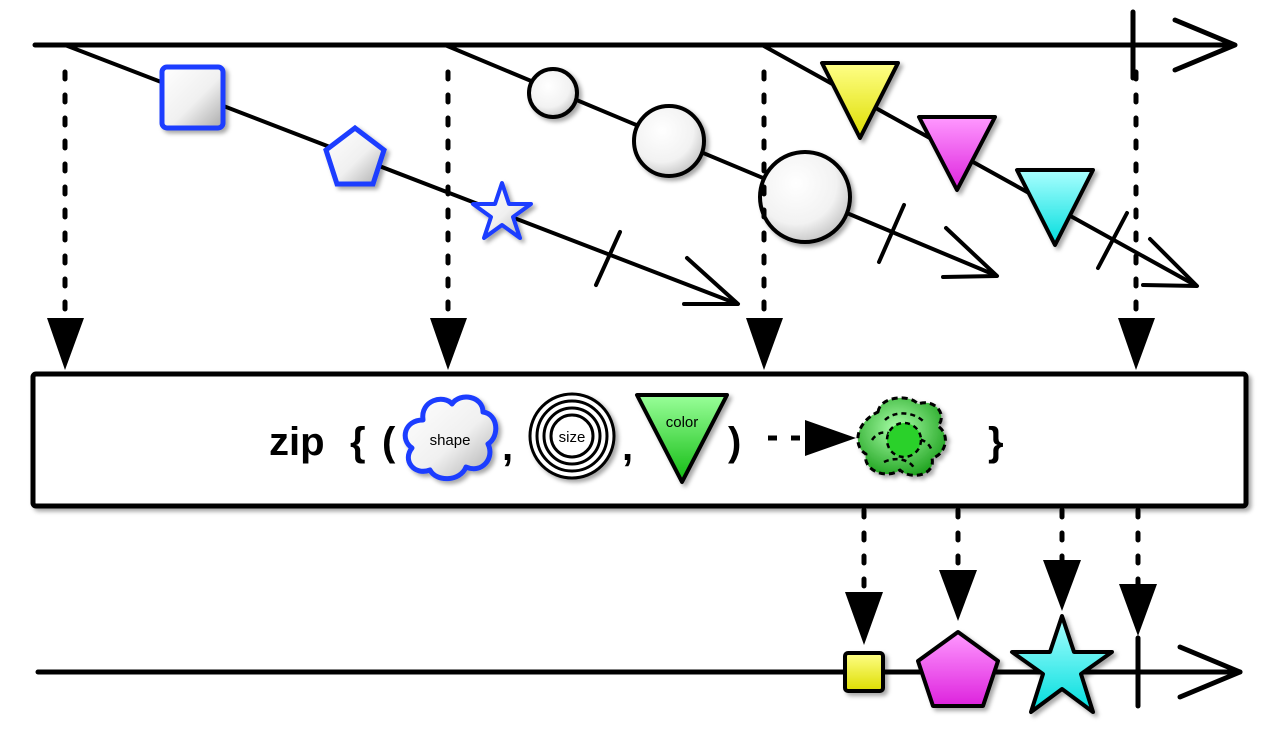  Describe the element at coordinates (608, 258) in the screenshot. I see `shapes-stream-completion-mark` at that location.